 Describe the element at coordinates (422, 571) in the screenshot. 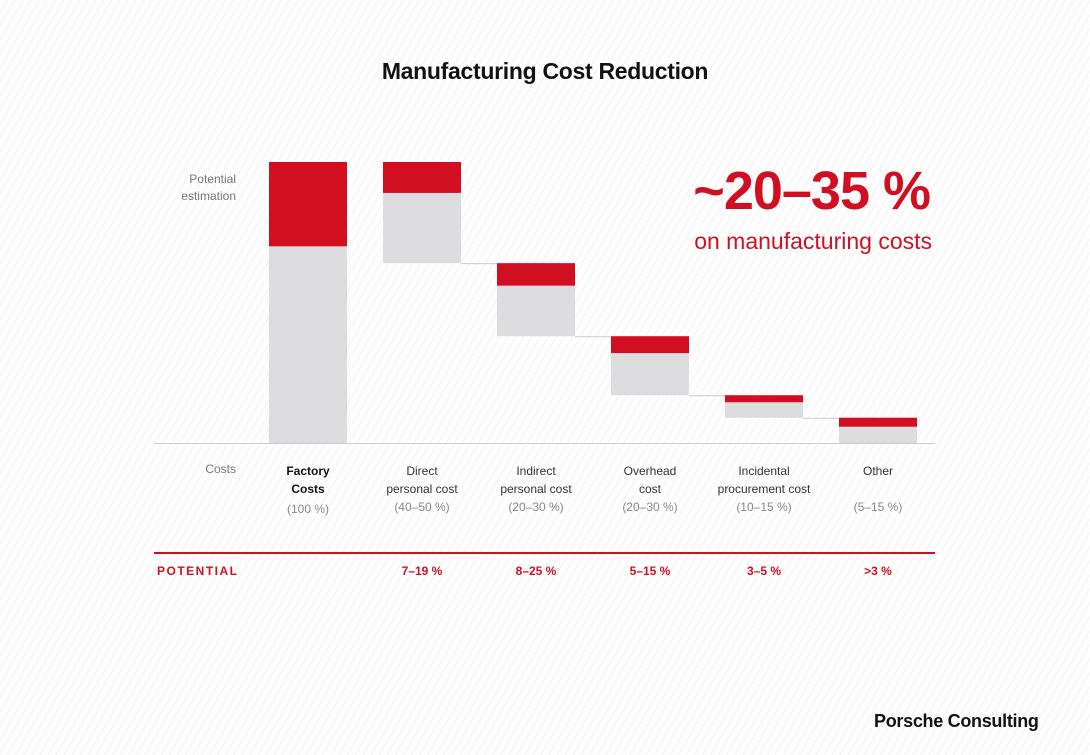

I see `potential-value: 7–19 %` at that location.